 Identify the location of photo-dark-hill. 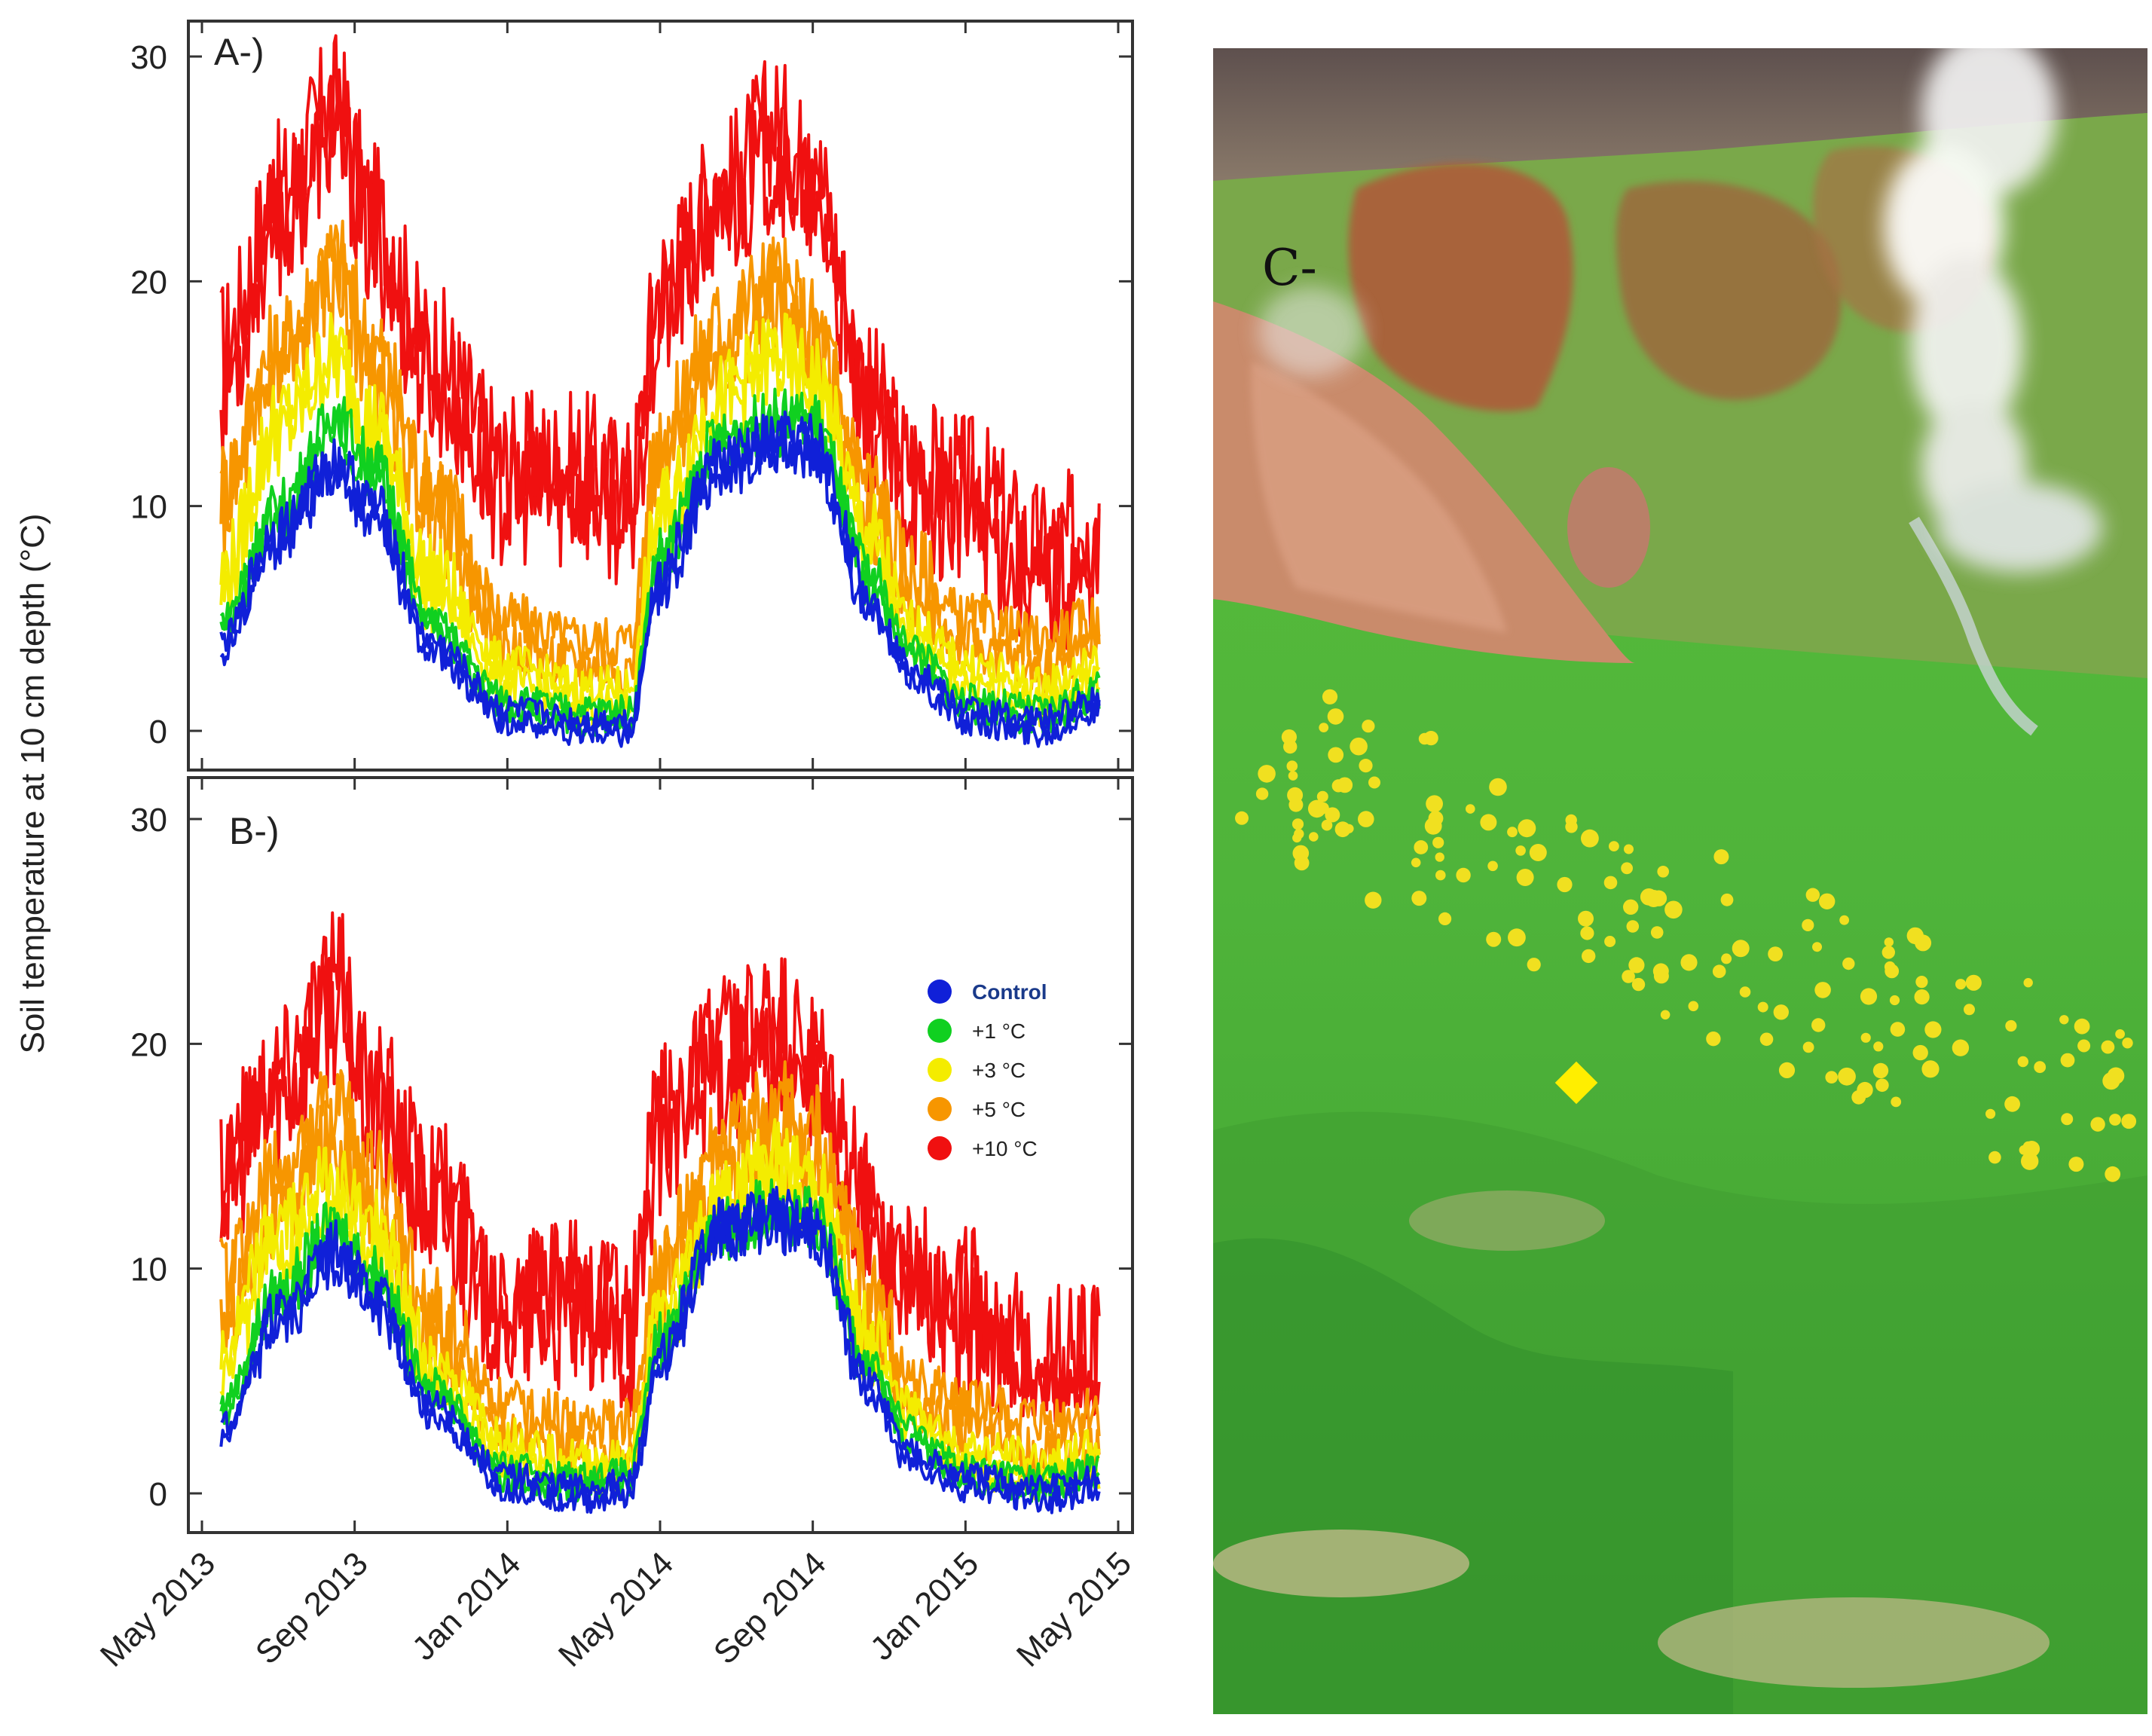
(1680, 116).